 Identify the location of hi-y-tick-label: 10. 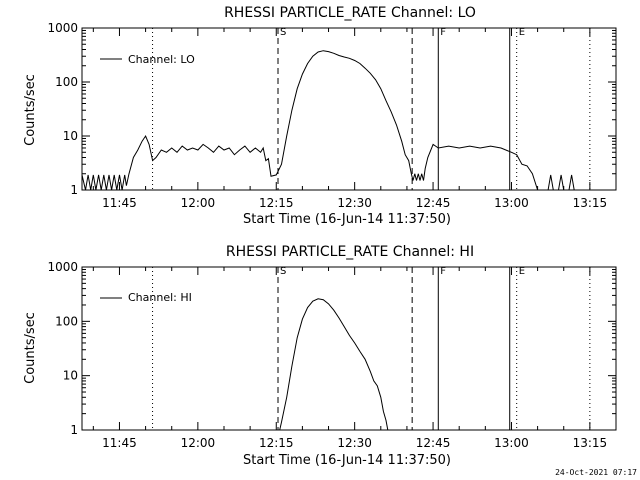
(70, 376).